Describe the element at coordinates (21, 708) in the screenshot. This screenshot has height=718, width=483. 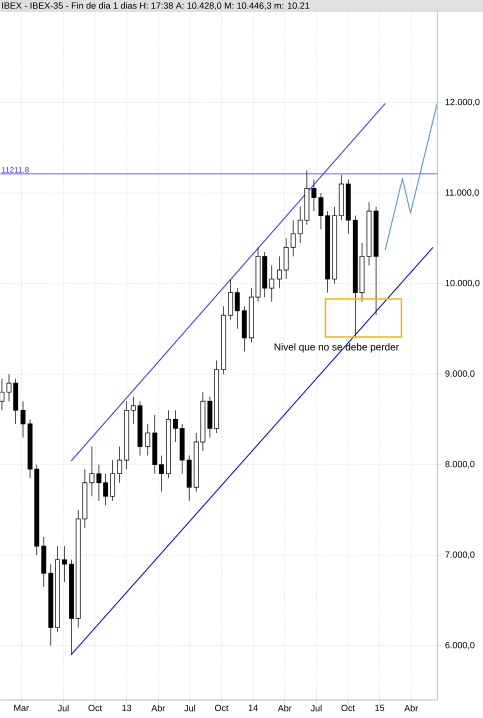
I see `x-tick-label: Mar` at that location.